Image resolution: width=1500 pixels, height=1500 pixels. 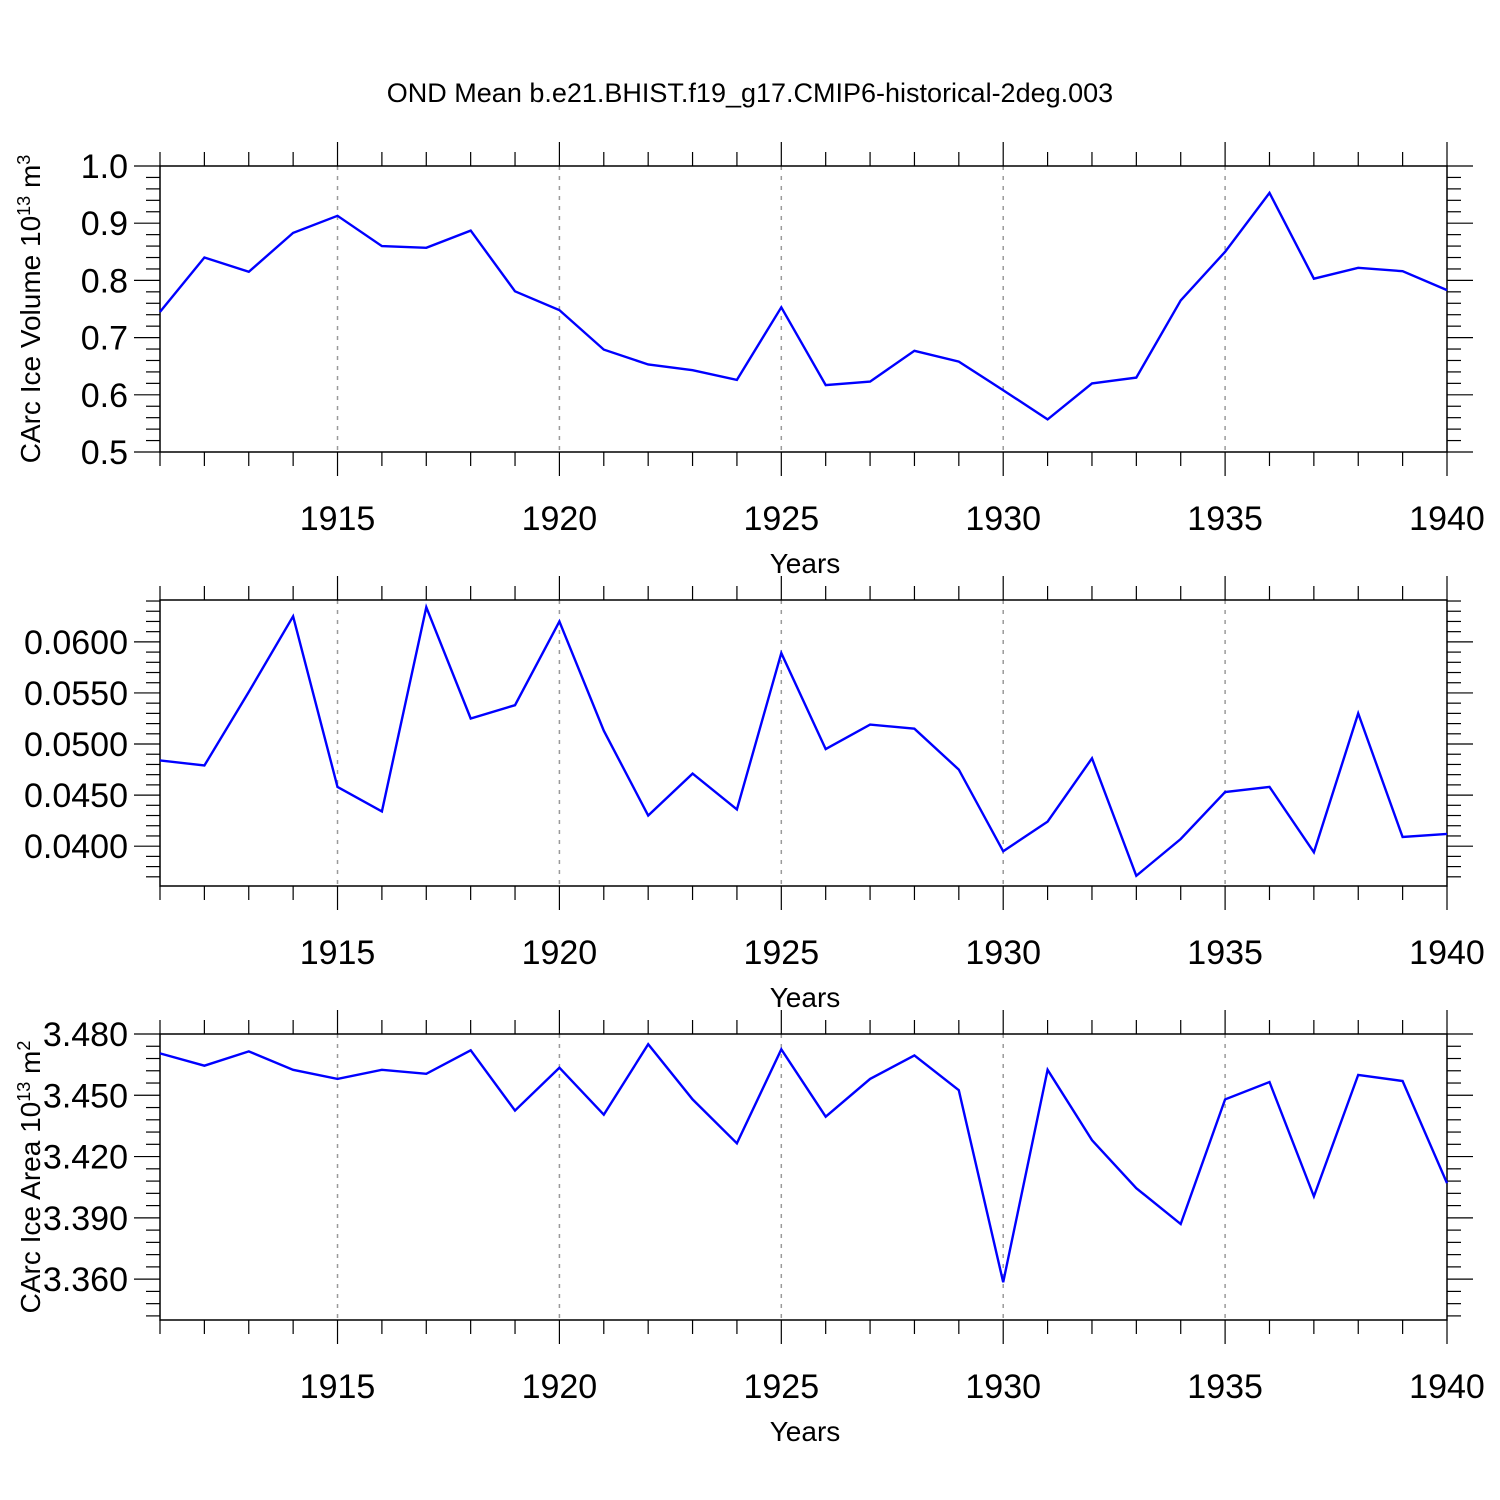 What do you see at coordinates (85, 1158) in the screenshot?
I see `y-tick-label: 3.420` at bounding box center [85, 1158].